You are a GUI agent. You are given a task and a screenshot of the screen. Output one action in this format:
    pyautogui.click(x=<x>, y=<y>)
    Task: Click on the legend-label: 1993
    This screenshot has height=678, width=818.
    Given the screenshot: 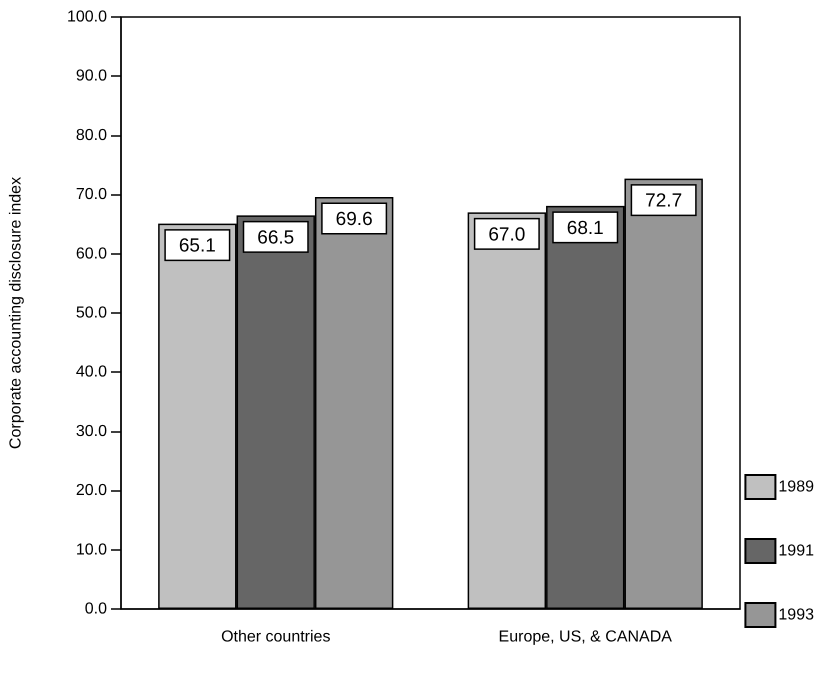 What is the action you would take?
    pyautogui.click(x=796, y=615)
    